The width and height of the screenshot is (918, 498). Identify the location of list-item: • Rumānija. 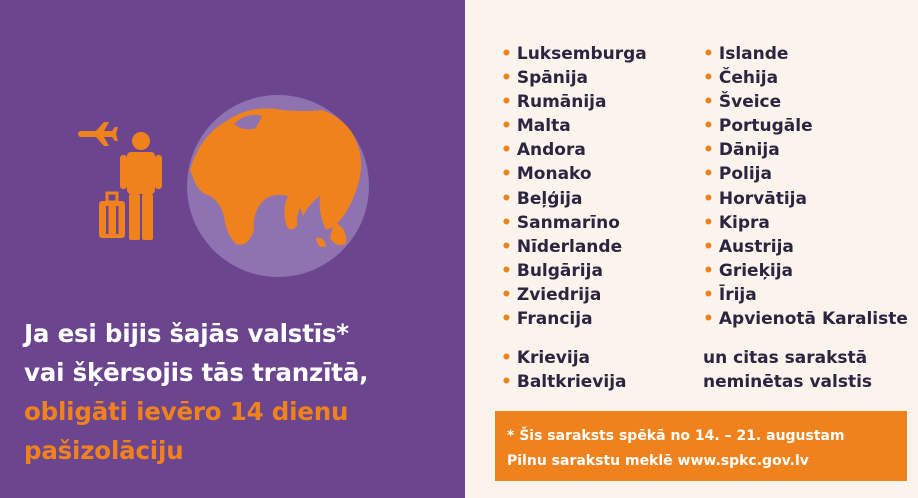
(554, 102).